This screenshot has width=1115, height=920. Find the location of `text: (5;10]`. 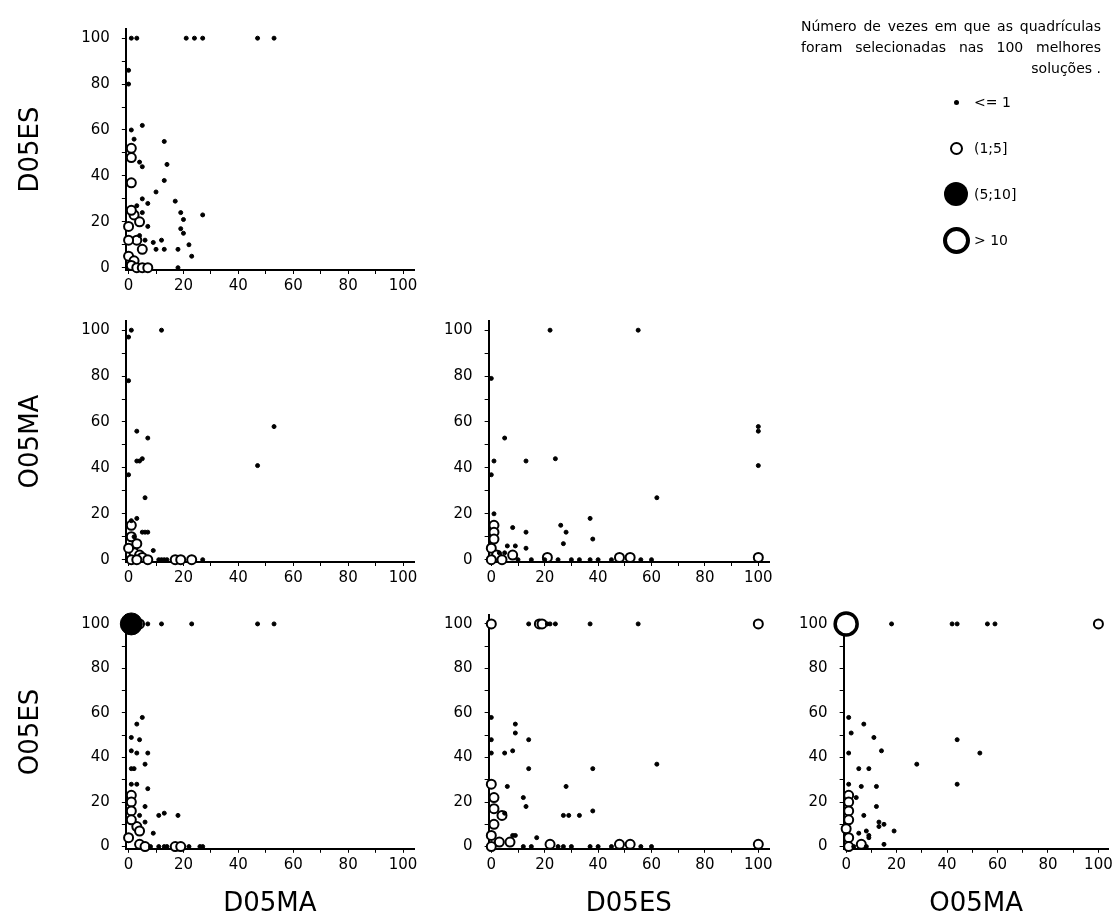

text: (5;10] is located at coordinates (995, 194).